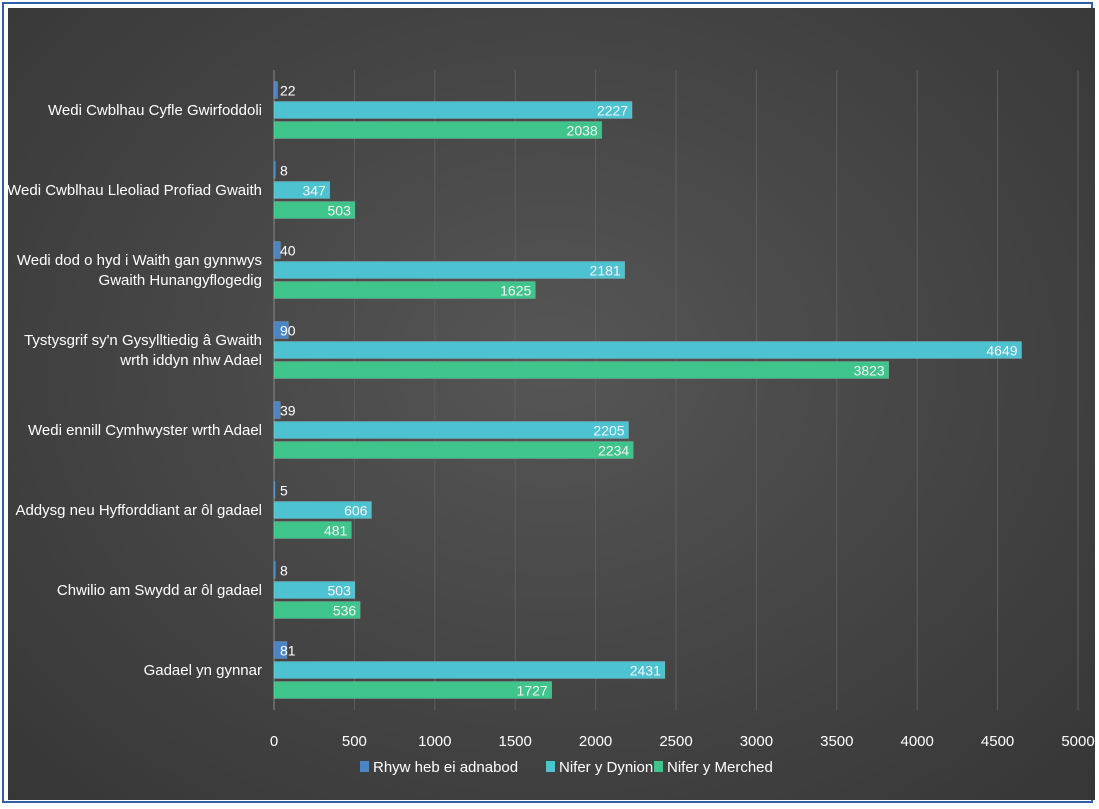  What do you see at coordinates (288, 411) in the screenshot?
I see `data-label: 39` at bounding box center [288, 411].